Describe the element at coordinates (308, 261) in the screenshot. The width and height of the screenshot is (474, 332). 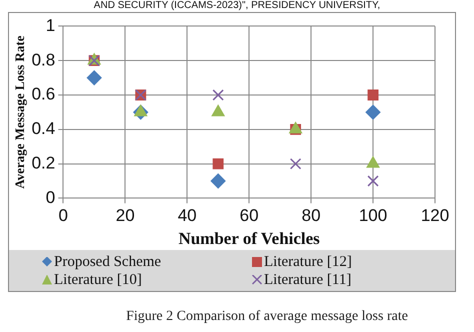
I see `legend-label: Literature [12]` at that location.